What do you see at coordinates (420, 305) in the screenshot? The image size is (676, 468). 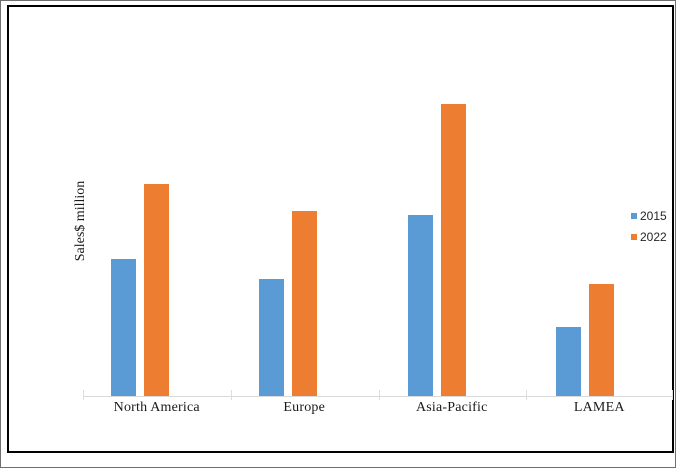 I see `bar-2015-asia-pacific` at bounding box center [420, 305].